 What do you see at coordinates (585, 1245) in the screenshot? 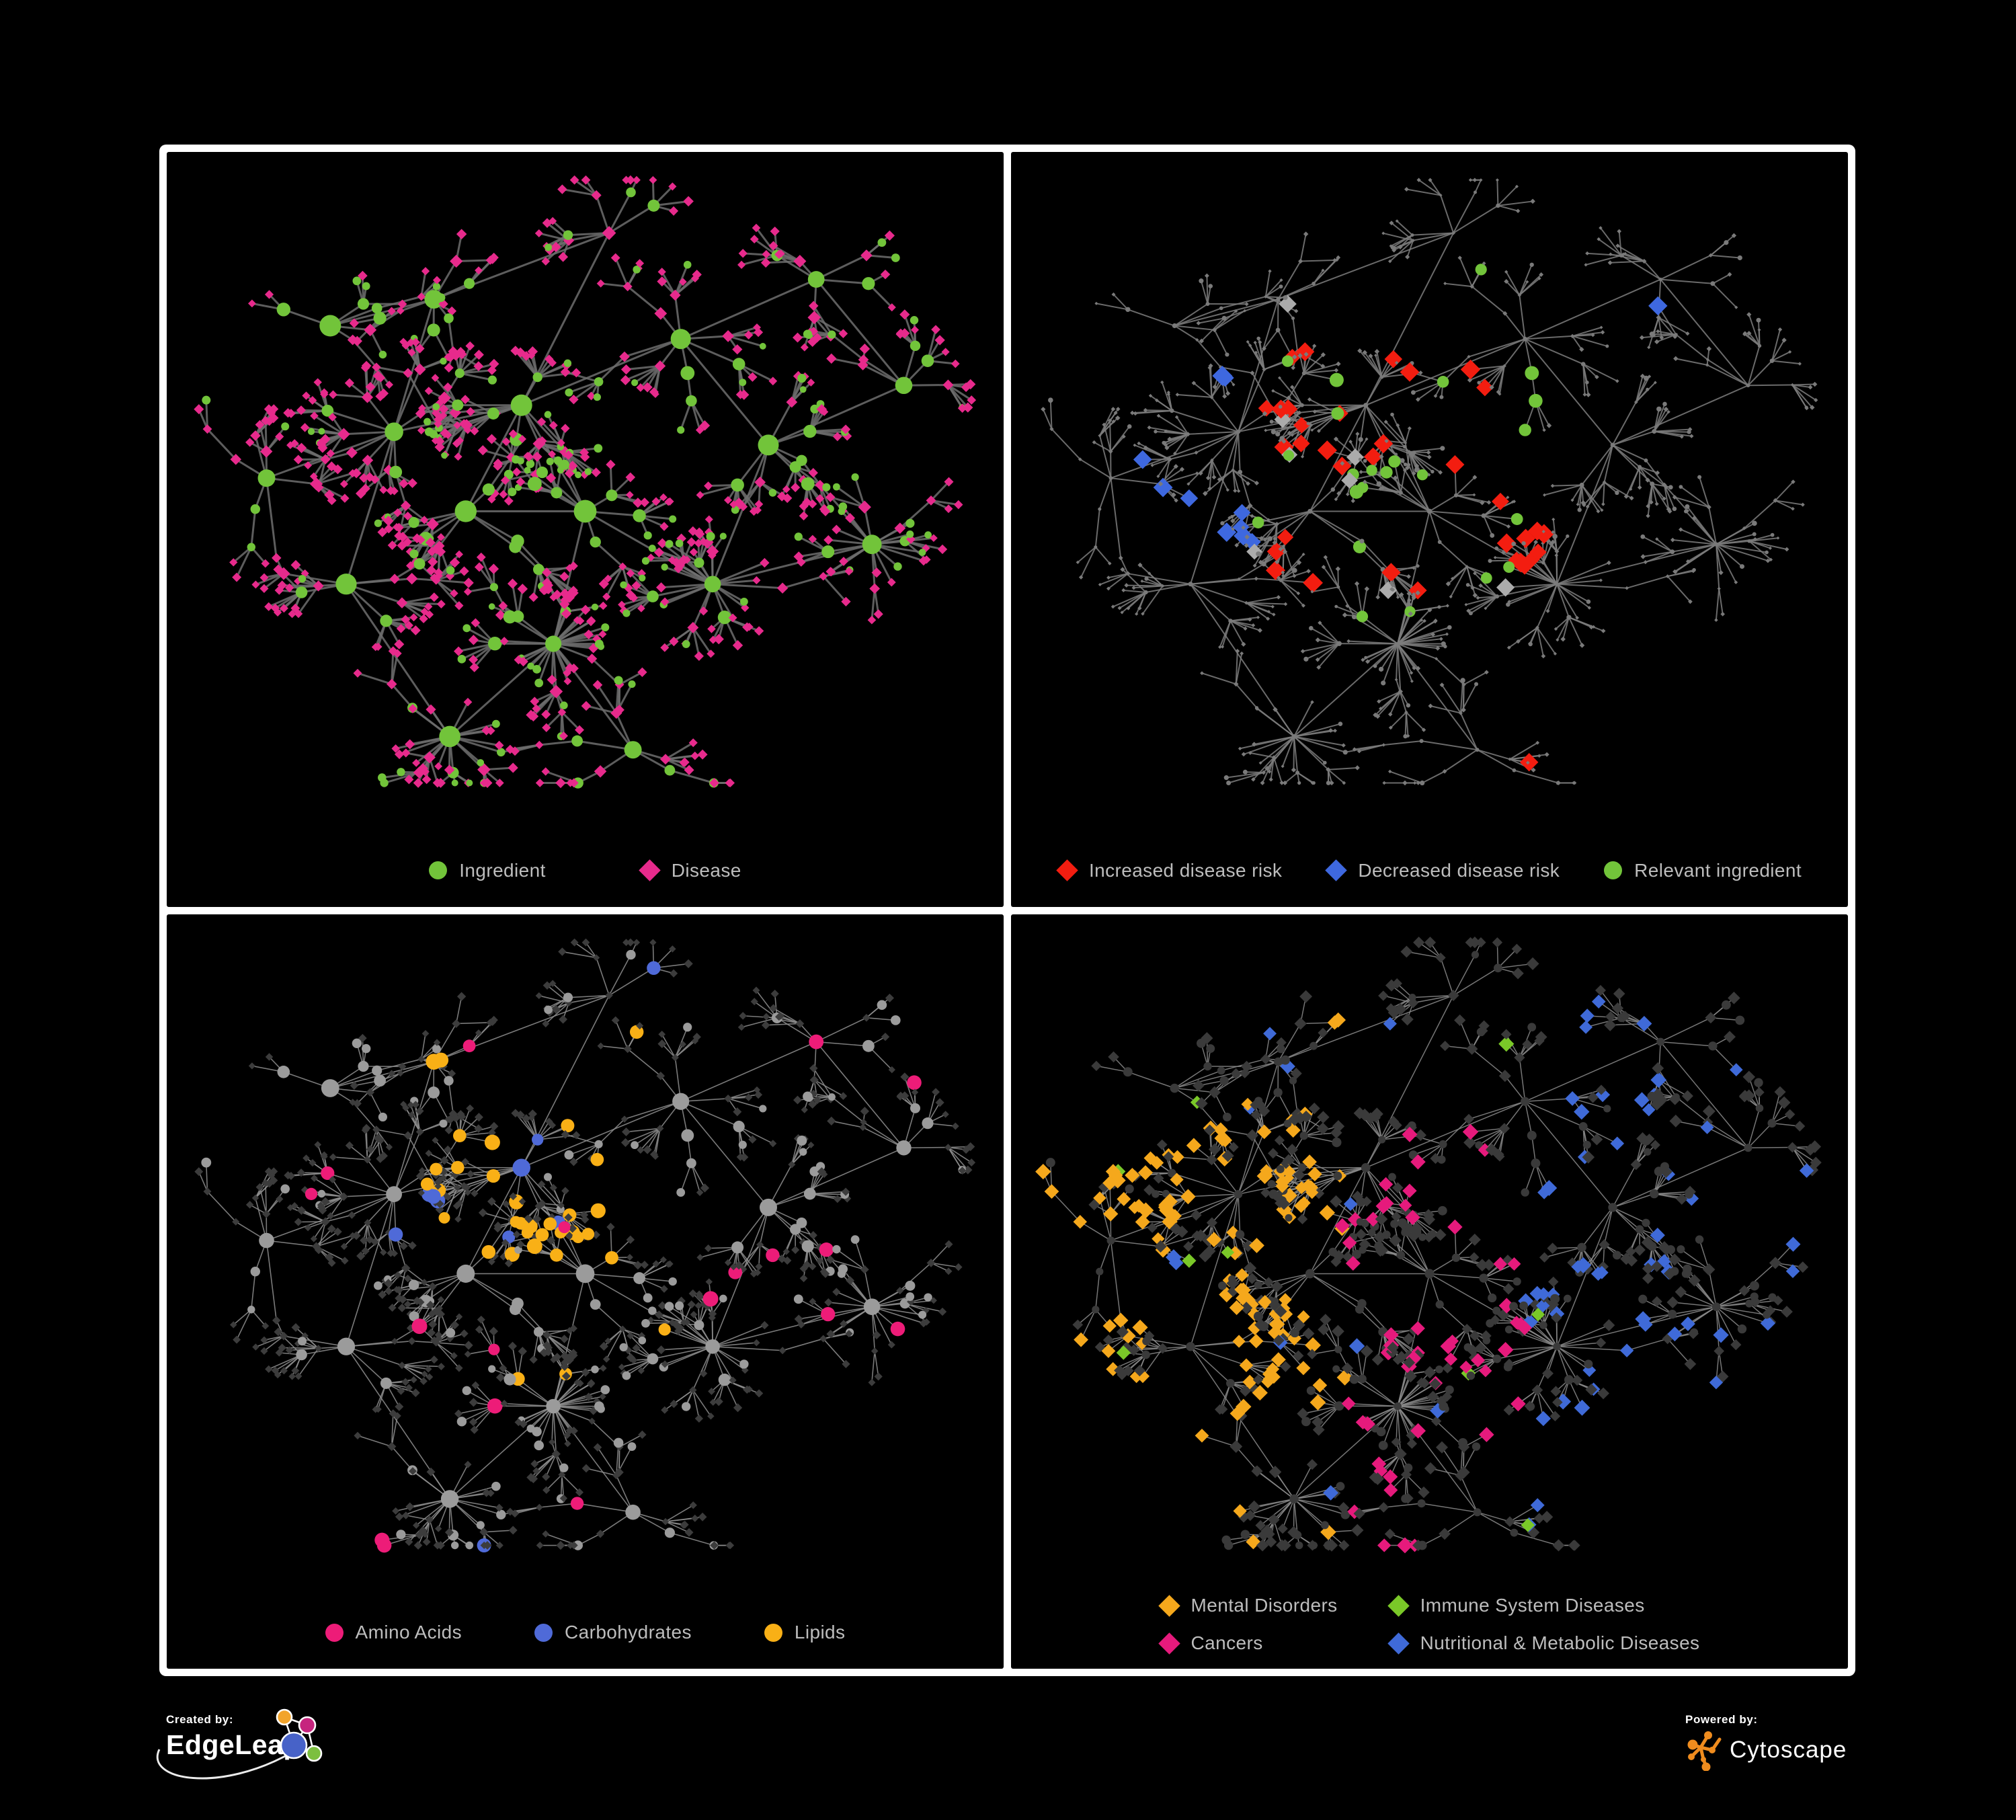
I see `network-nutrient-classes` at bounding box center [585, 1245].